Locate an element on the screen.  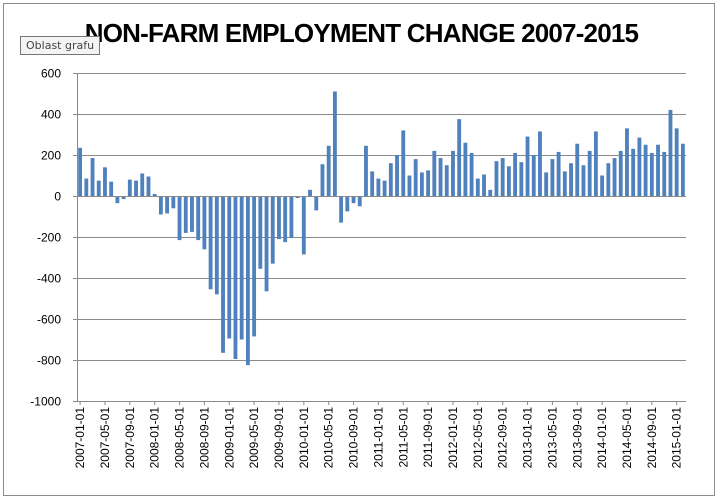
y-tick-label: 400 is located at coordinates (51, 115).